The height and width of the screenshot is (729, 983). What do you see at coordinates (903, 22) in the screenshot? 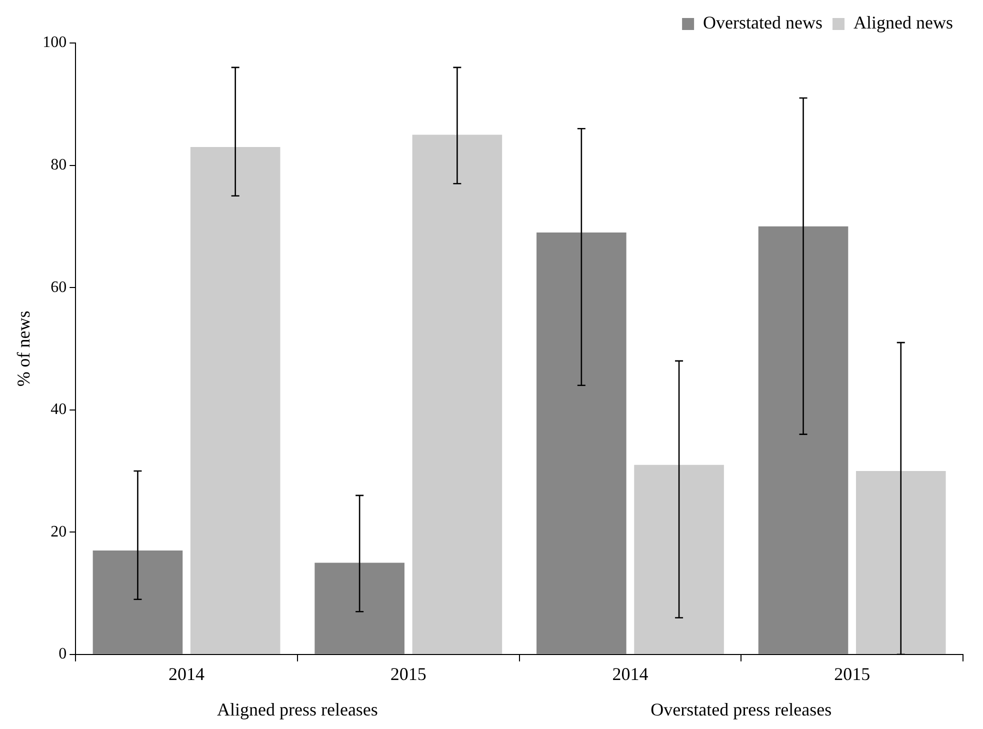
I see `legend-label: Aligned news` at bounding box center [903, 22].